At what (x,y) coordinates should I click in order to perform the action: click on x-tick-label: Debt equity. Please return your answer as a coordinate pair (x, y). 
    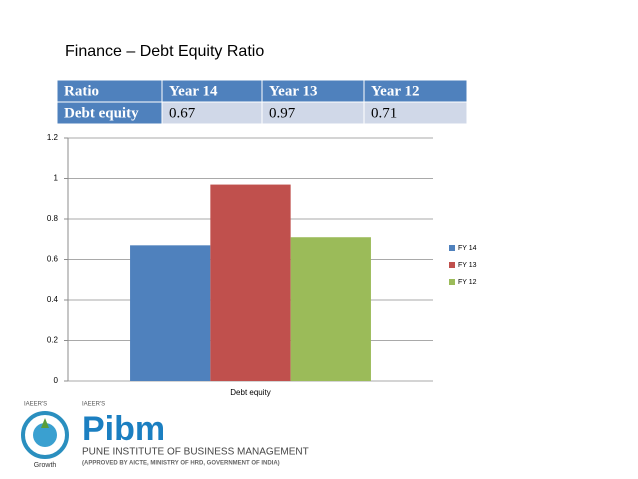
    Looking at the image, I should click on (250, 392).